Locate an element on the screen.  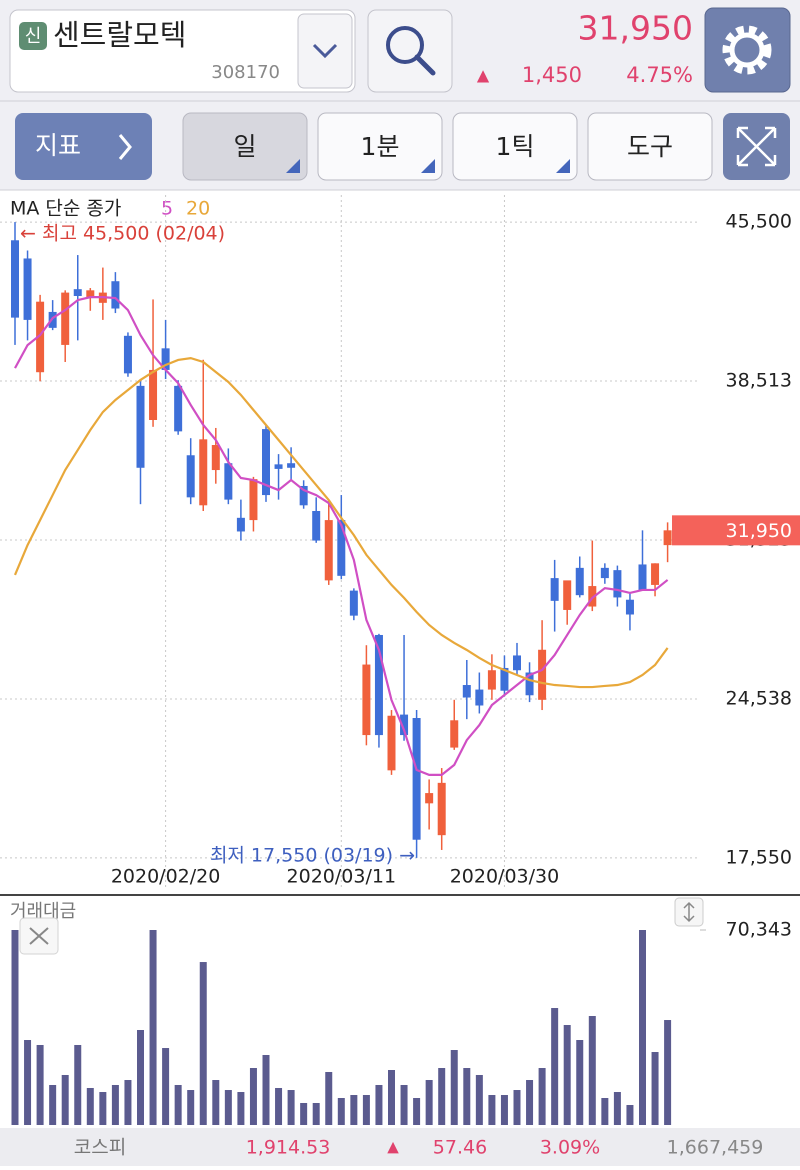
settings-button is located at coordinates (747, 50).